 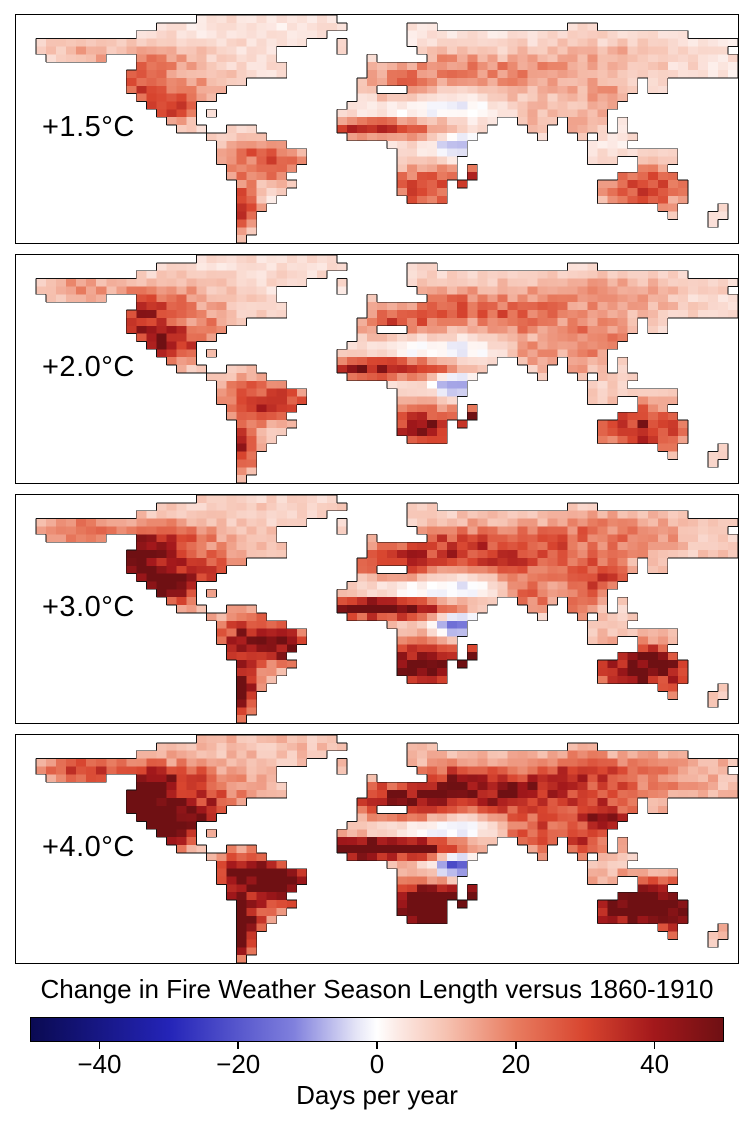 I want to click on warming-level-label-2-0c: +2.0°C, so click(x=88, y=367).